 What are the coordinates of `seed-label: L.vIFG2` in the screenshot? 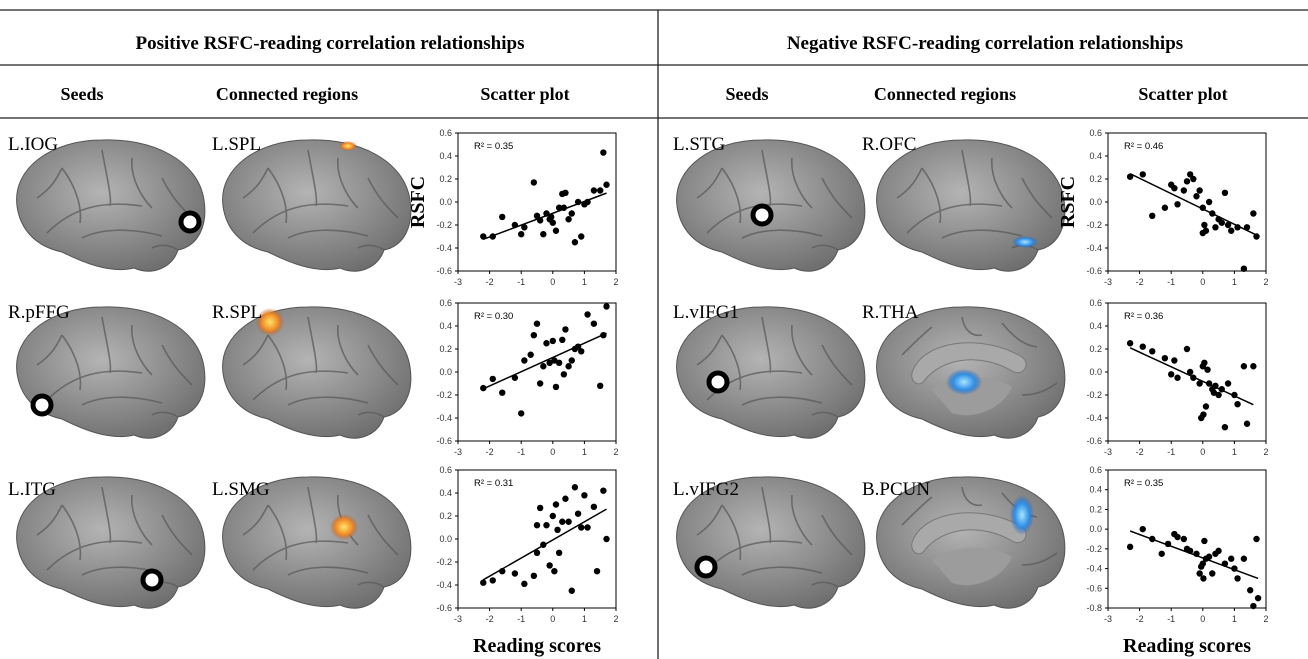 It's located at (706, 489).